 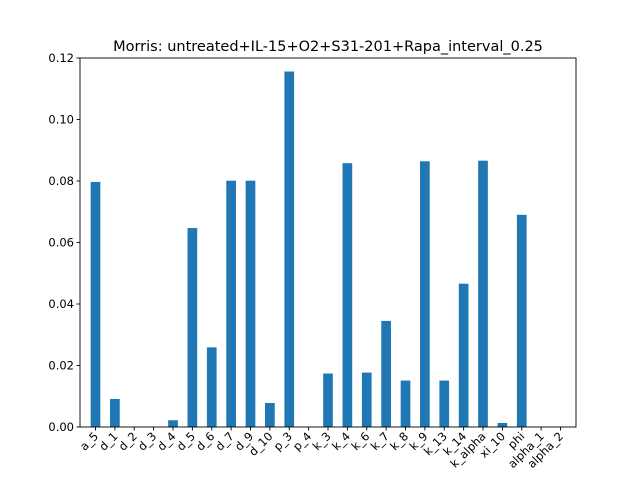 What do you see at coordinates (61, 304) in the screenshot?
I see `y-tick-label: 0.04` at bounding box center [61, 304].